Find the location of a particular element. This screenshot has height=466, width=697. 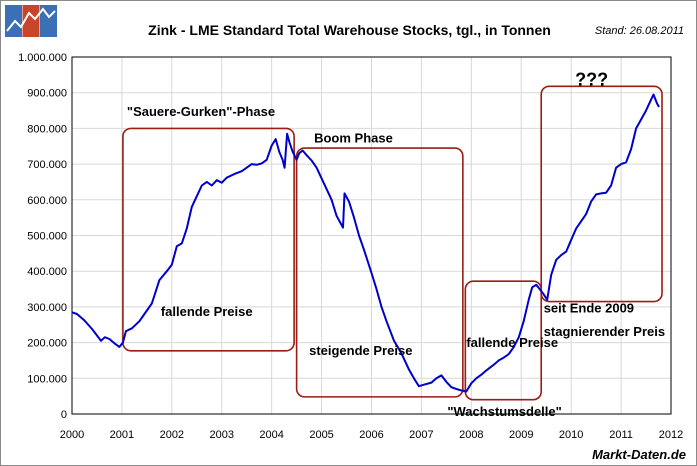

y-tick-label: 400.000 is located at coordinates (47, 272).